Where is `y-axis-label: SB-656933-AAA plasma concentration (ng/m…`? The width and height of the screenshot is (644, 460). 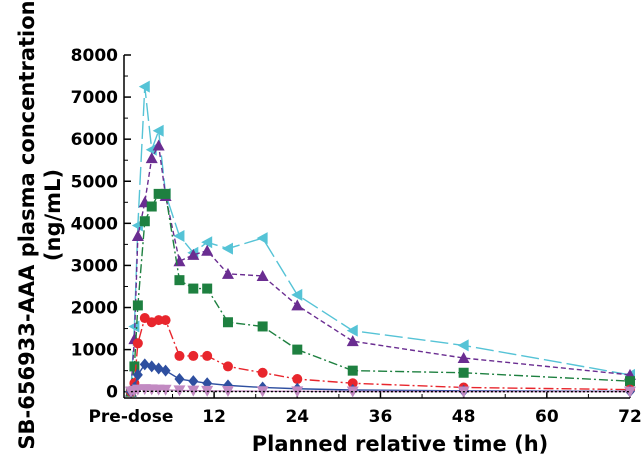
y-axis-label: SB-656933-AAA plasma concentration (ng/m… is located at coordinates (40, 224).